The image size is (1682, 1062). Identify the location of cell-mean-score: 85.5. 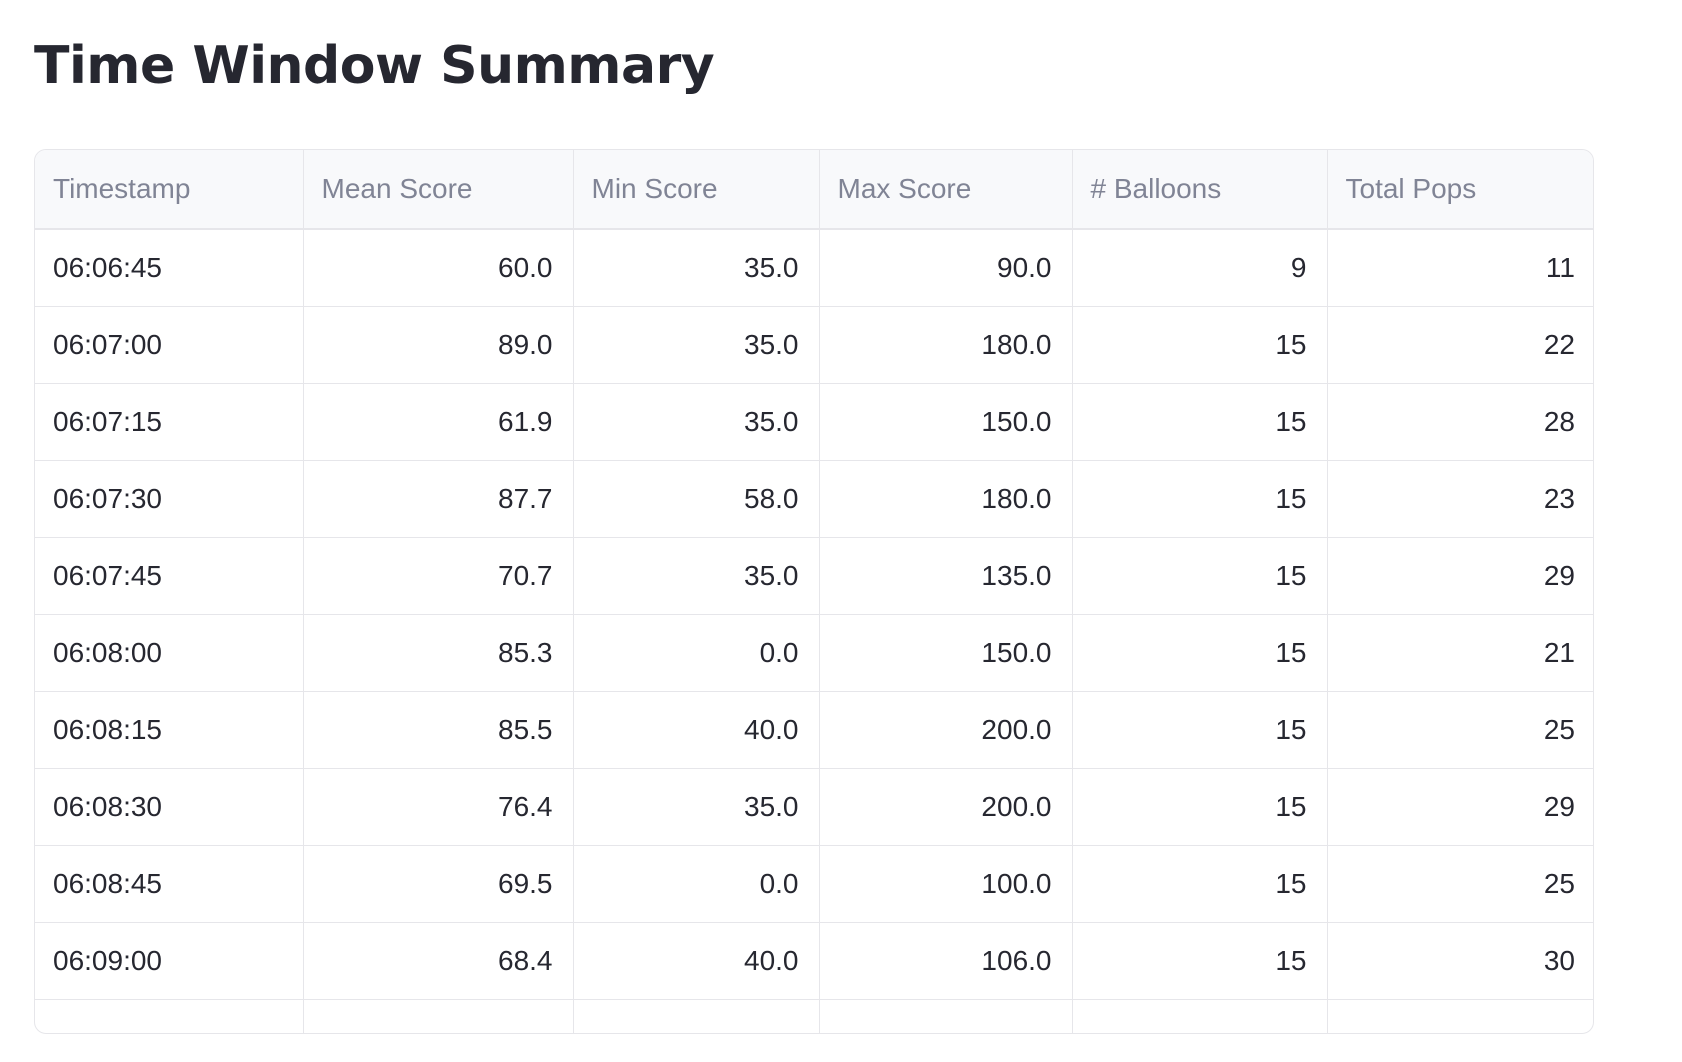
(438, 730).